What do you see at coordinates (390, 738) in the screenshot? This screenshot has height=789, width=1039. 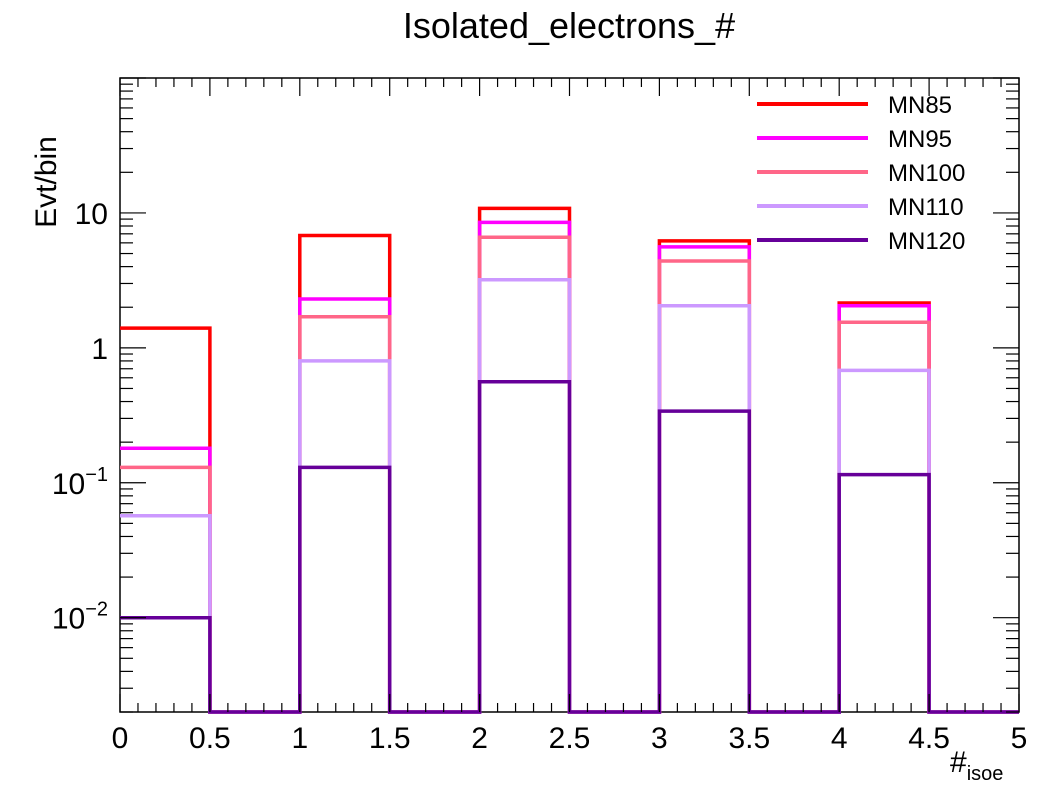 I see `x-tick-label: 1.5` at bounding box center [390, 738].